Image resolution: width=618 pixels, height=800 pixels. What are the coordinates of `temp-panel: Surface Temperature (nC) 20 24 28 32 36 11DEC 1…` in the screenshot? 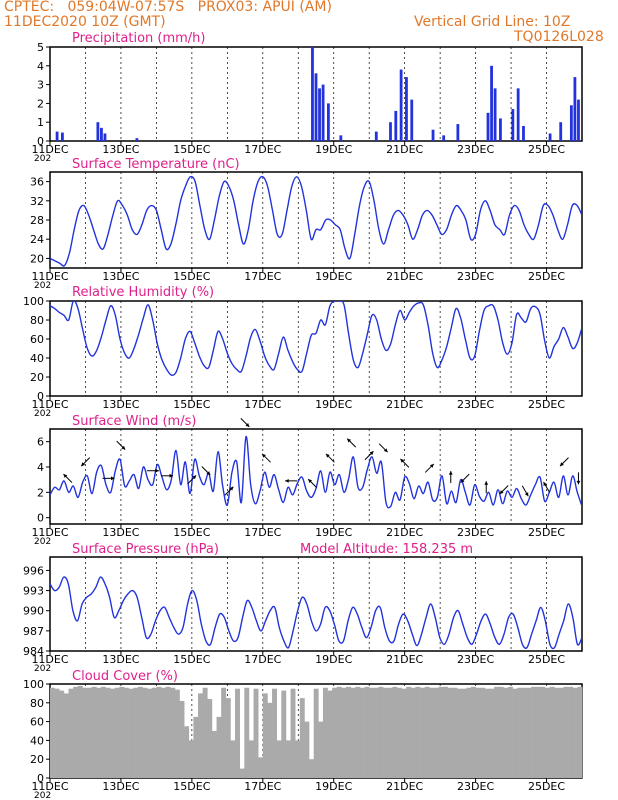 It's located at (306, 224).